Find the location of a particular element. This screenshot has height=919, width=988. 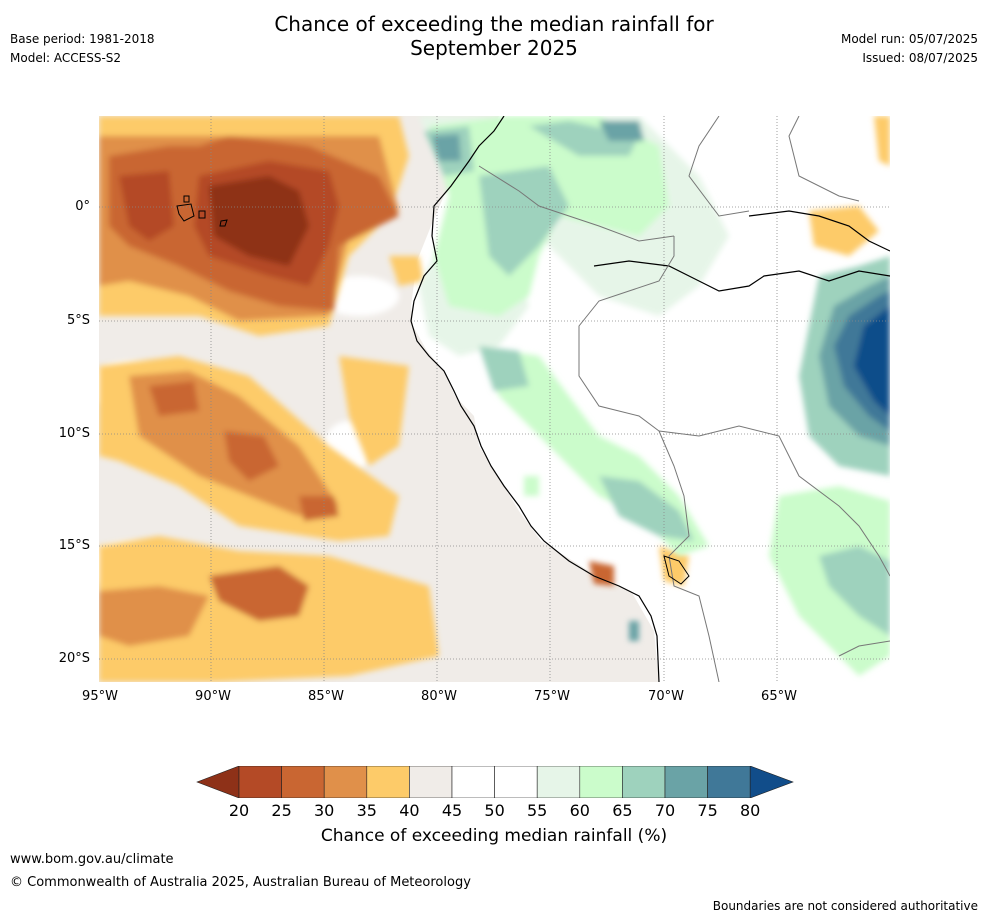

lon-label-95w: 95°W is located at coordinates (100, 696).